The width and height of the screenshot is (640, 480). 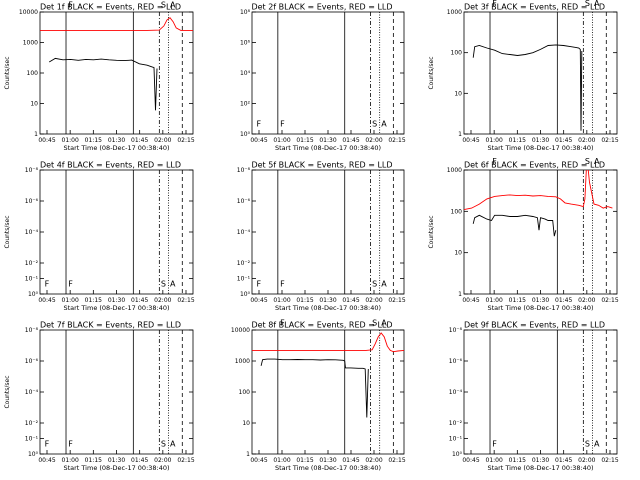 I want to click on series-events, so click(x=527, y=87).